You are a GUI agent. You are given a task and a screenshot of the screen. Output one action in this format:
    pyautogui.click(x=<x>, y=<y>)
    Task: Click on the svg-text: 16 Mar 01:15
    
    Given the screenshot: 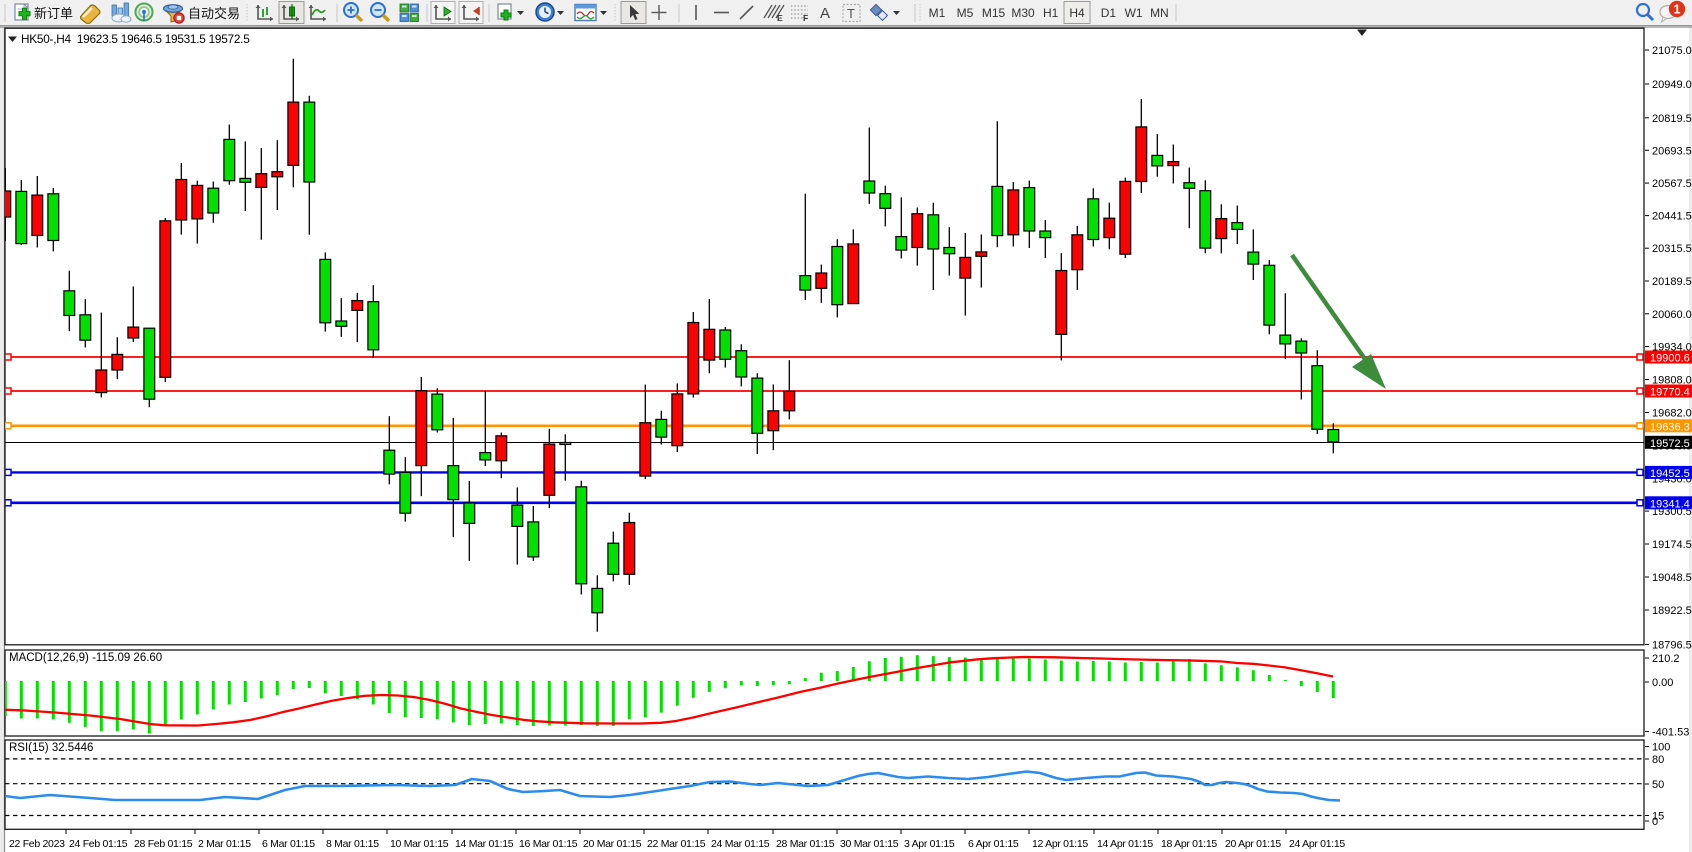 What is the action you would take?
    pyautogui.click(x=548, y=844)
    